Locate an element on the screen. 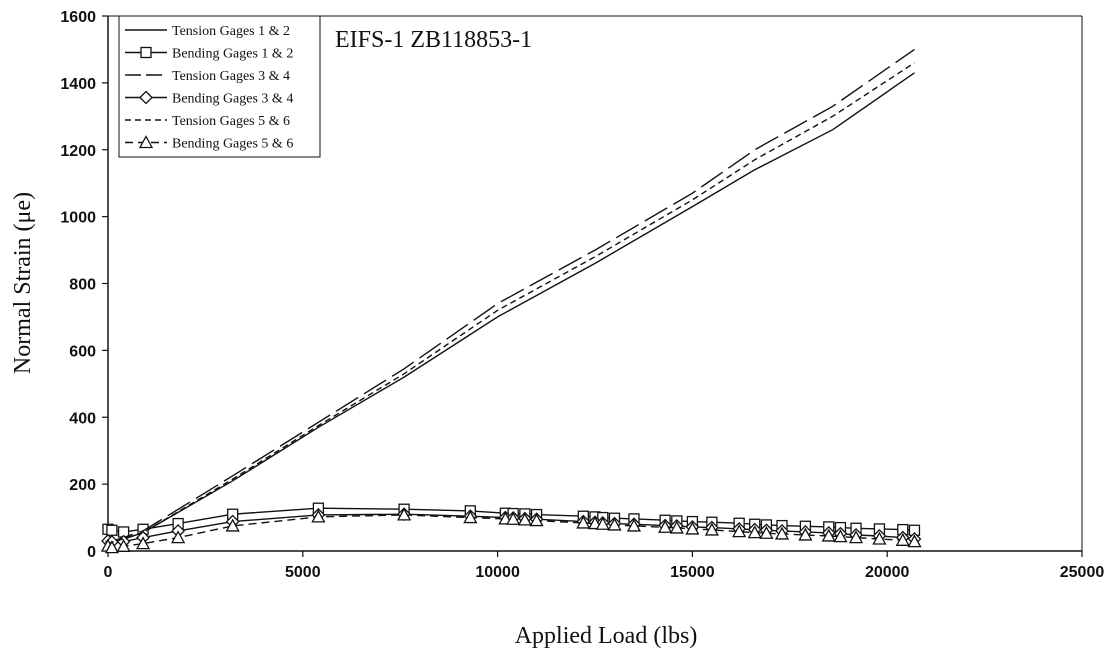 The width and height of the screenshot is (1111, 652). diamond-marker is located at coordinates (146, 97).